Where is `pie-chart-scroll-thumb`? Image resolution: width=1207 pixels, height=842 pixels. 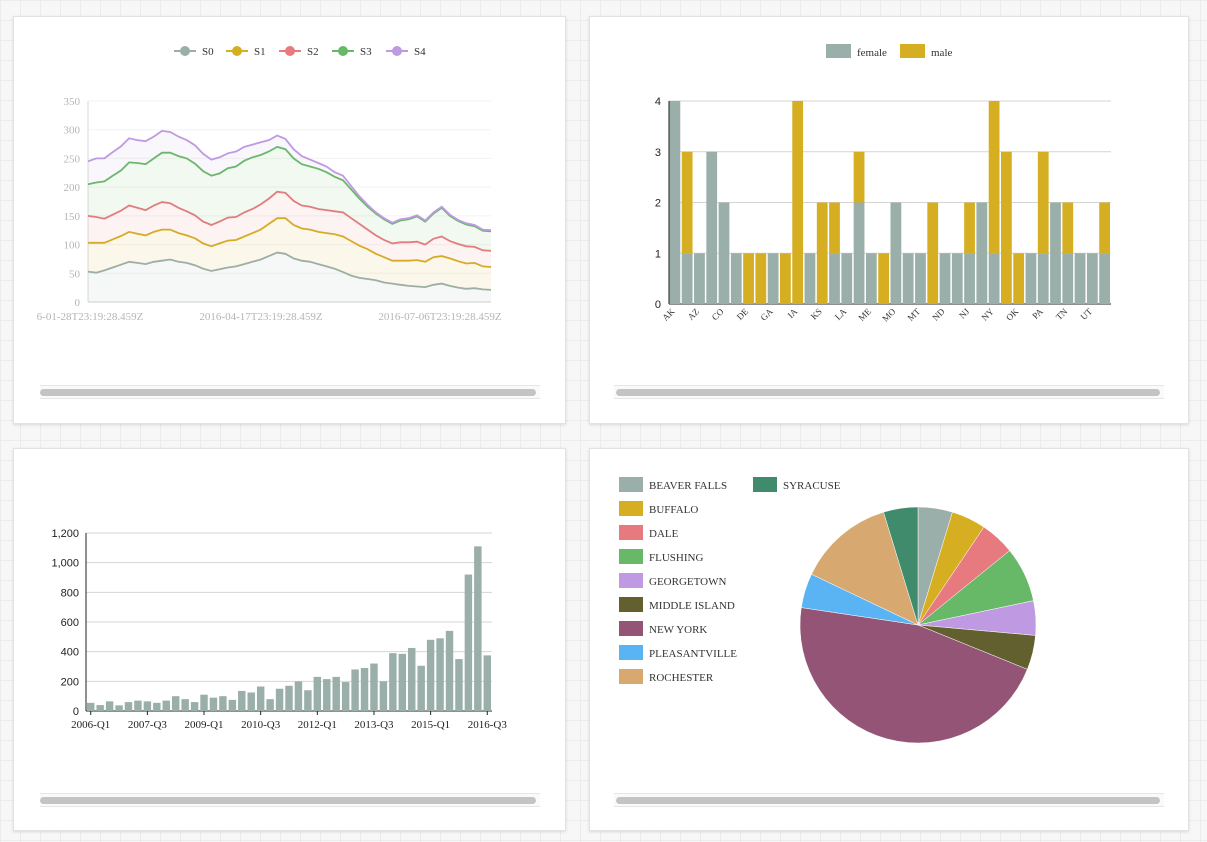 pie-chart-scroll-thumb is located at coordinates (888, 800).